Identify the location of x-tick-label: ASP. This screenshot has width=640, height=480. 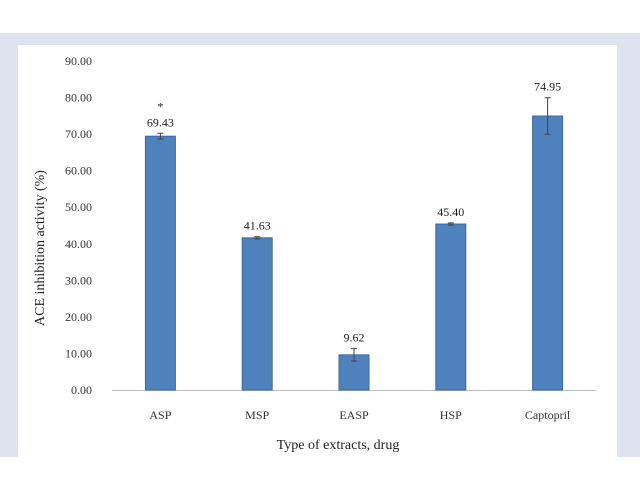
(160, 415).